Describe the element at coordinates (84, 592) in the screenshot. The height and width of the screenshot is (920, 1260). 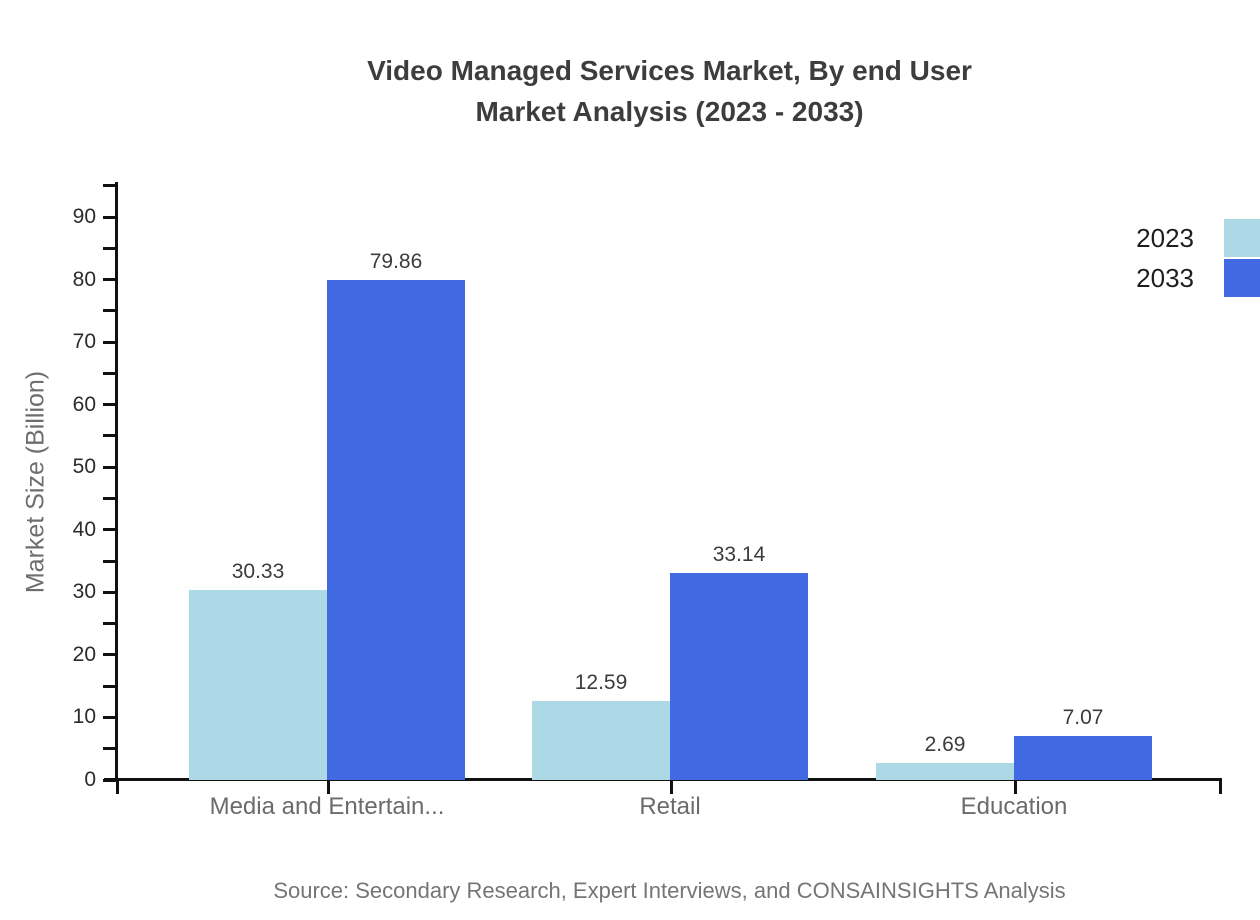
I see `y-axis-tick-label: 30` at that location.